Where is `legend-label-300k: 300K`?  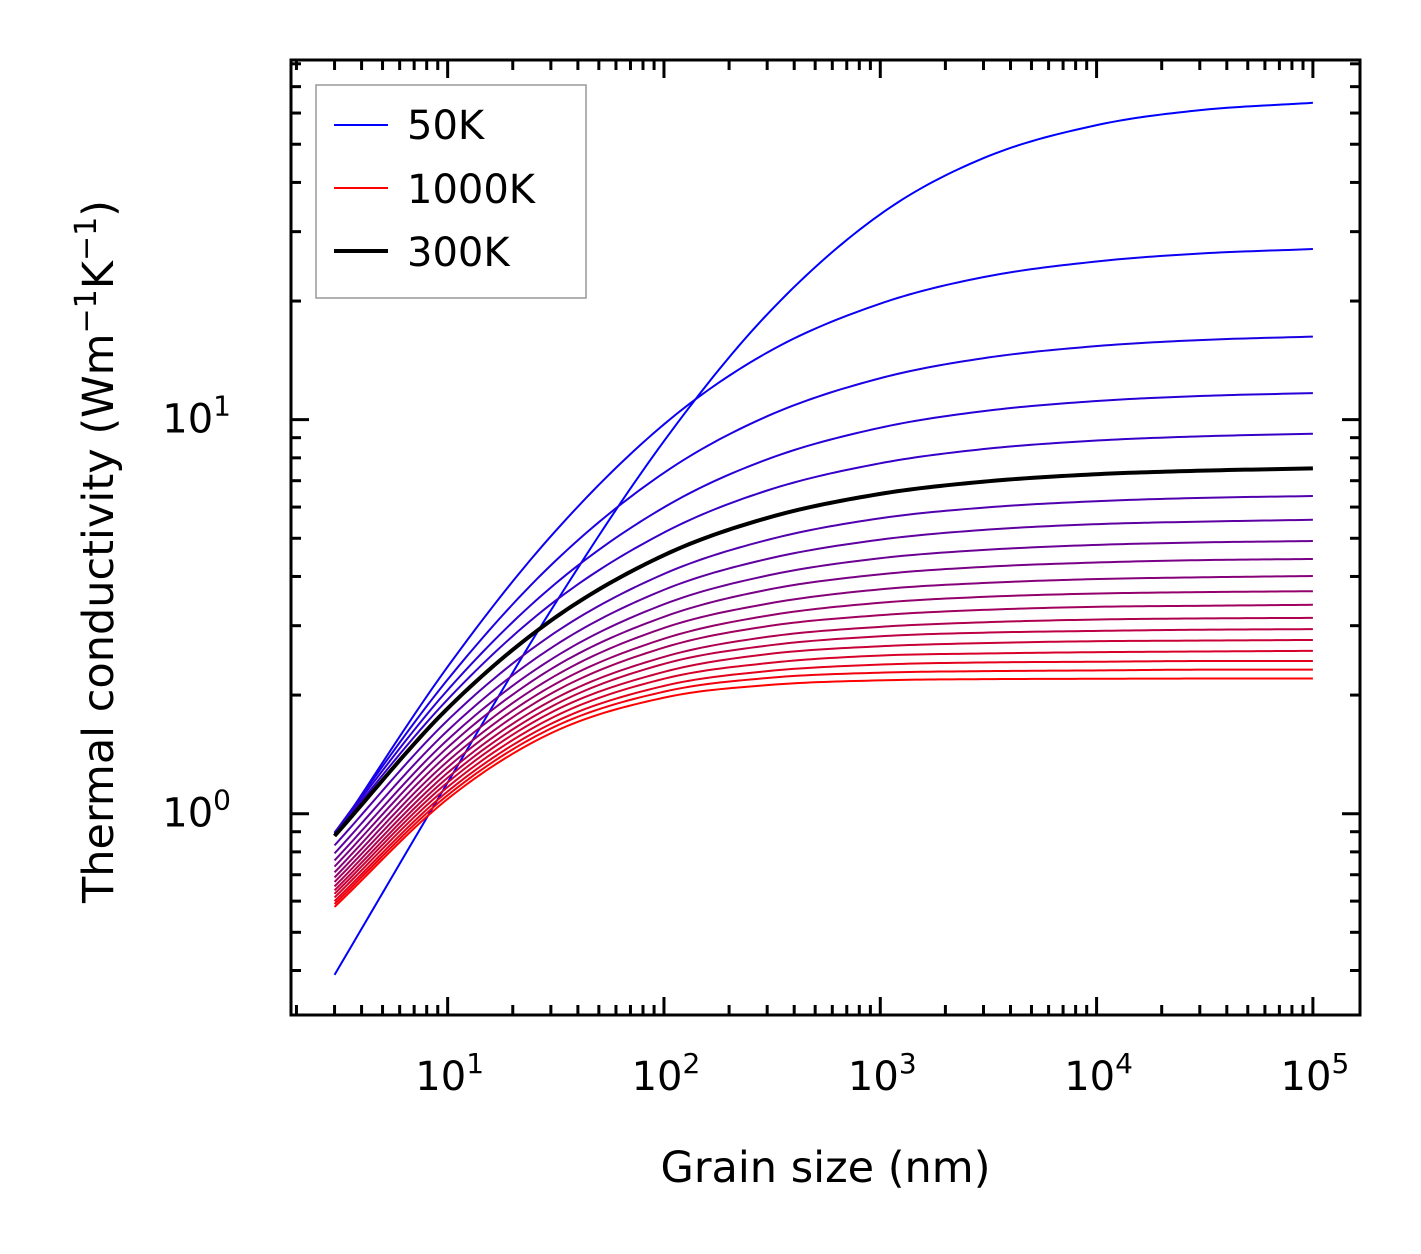
legend-label-300k: 300K is located at coordinates (459, 253).